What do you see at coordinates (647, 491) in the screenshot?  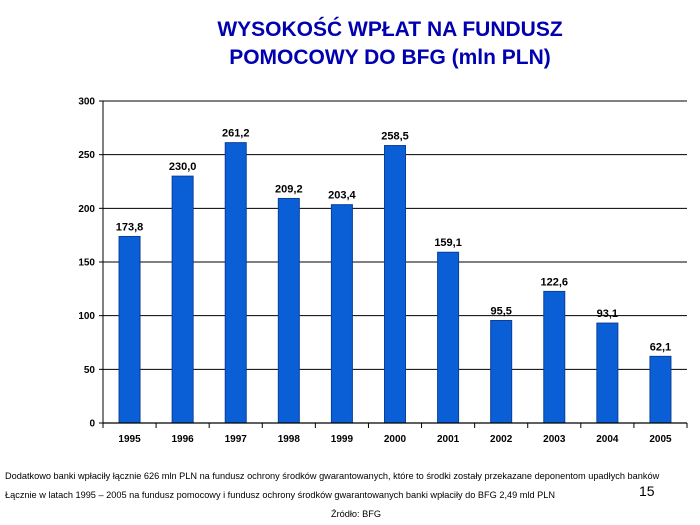 I see `page-number: 15` at bounding box center [647, 491].